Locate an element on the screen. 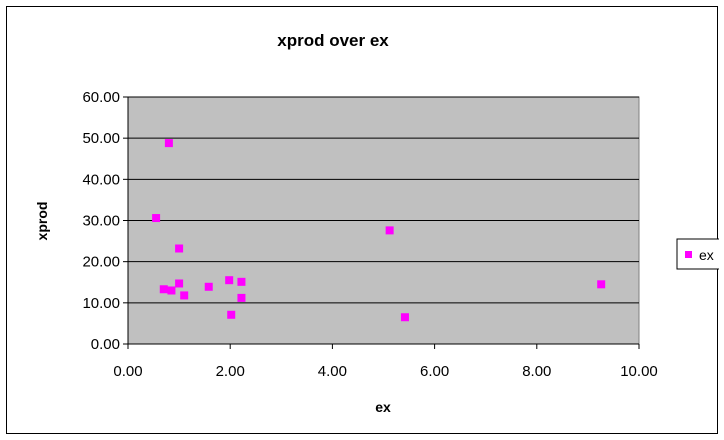 The image size is (724, 440). y-tick-labels: 0.00 10.00 20.00 30.00 40.00 50.00 60.00 is located at coordinates (101, 221).